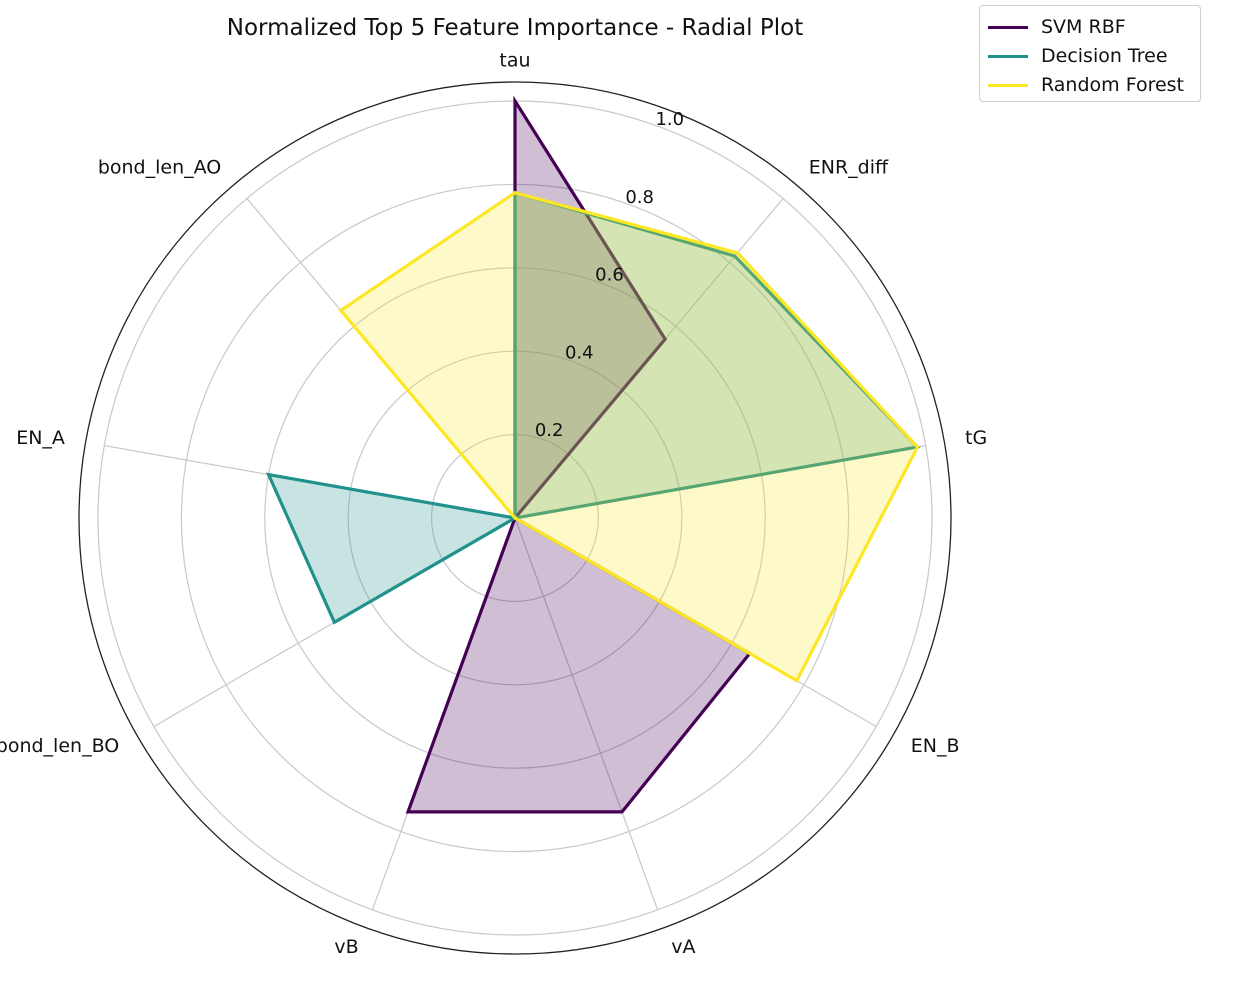  Describe the element at coordinates (59, 746) in the screenshot. I see `category-label: bond_len_BO` at that location.